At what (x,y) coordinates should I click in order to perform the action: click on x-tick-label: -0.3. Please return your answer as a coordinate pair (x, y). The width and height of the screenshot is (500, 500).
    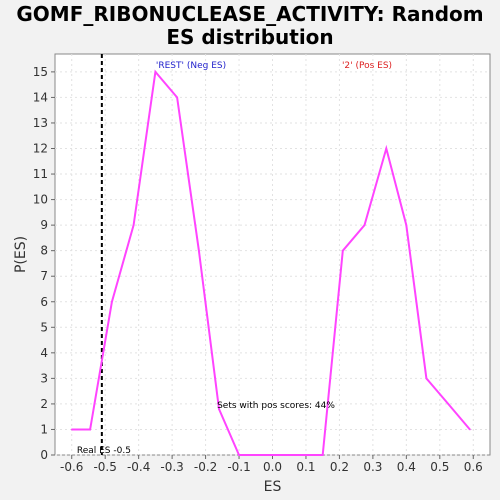
    Looking at the image, I should click on (171, 467).